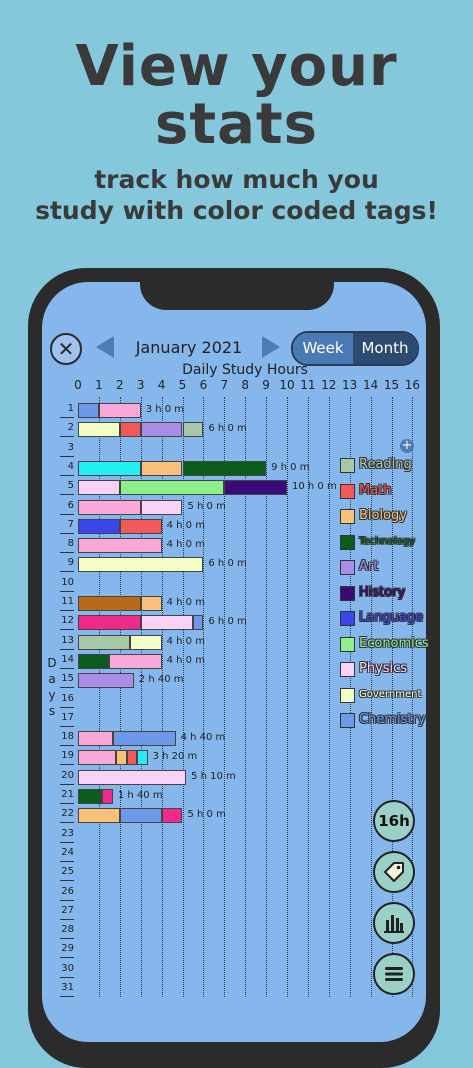 This screenshot has height=1068, width=473. What do you see at coordinates (140, 795) in the screenshot?
I see `bar-total-label: 1 h 40 m` at bounding box center [140, 795].